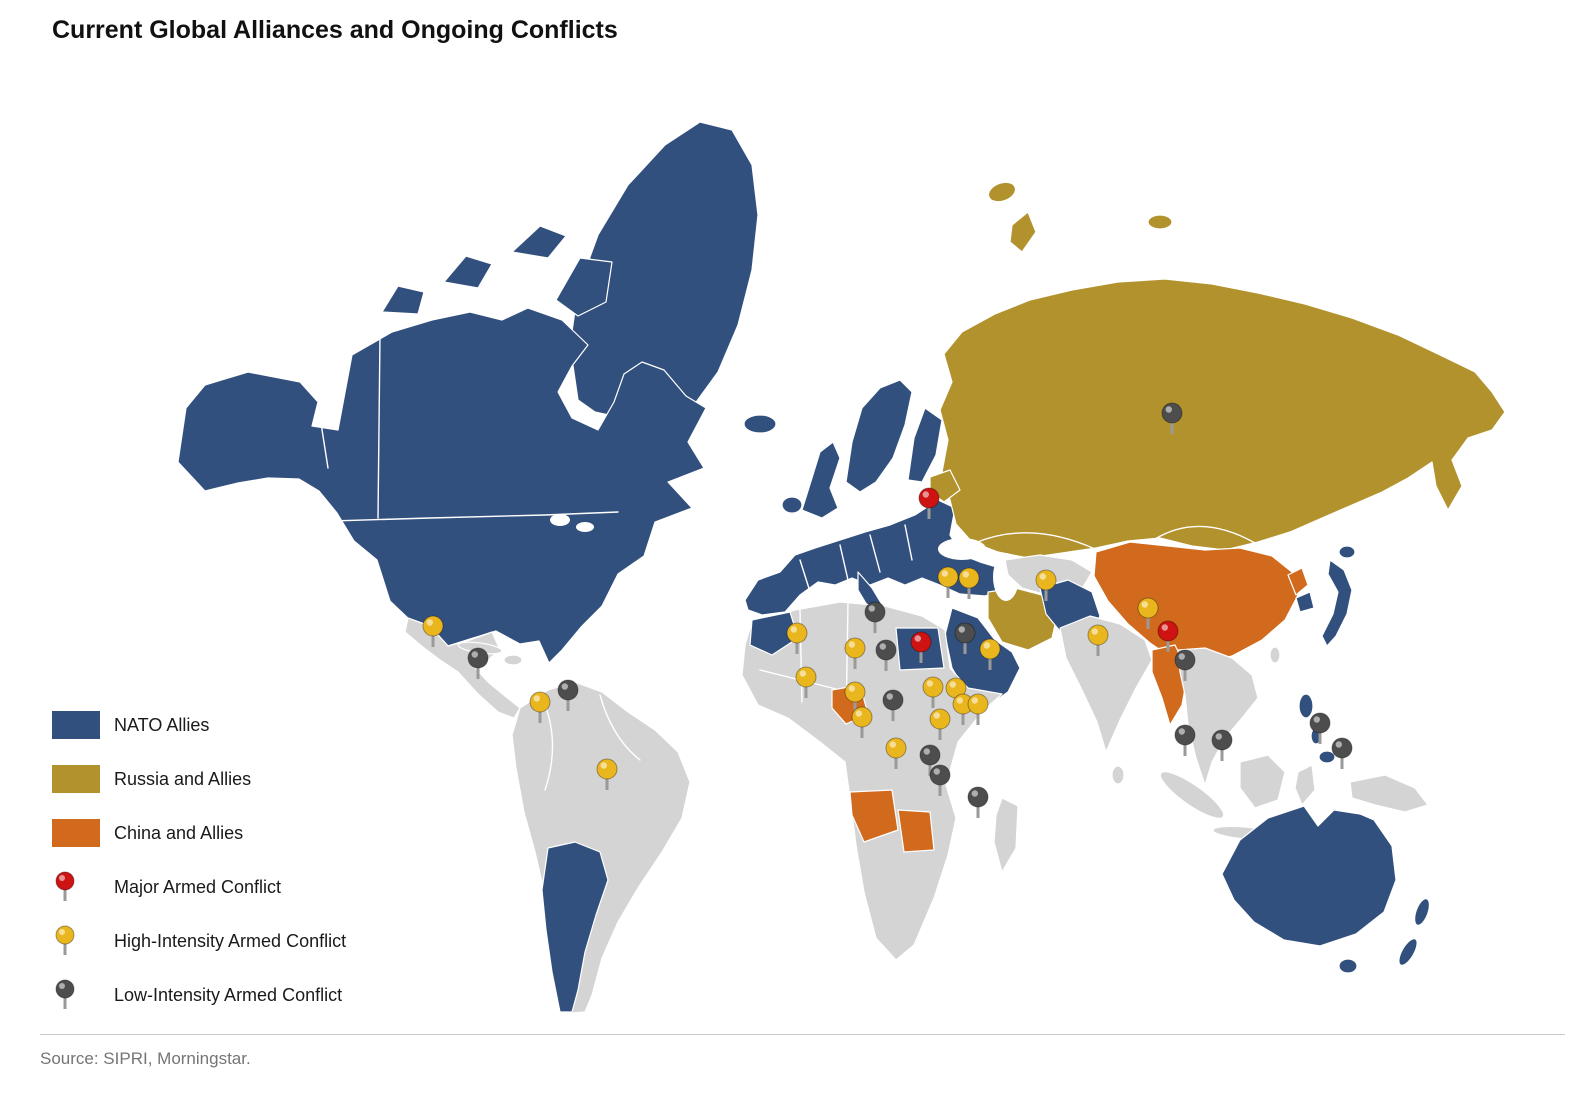 This screenshot has width=1591, height=1096. I want to click on legend-item-china-allies: China and Allies, so click(199, 833).